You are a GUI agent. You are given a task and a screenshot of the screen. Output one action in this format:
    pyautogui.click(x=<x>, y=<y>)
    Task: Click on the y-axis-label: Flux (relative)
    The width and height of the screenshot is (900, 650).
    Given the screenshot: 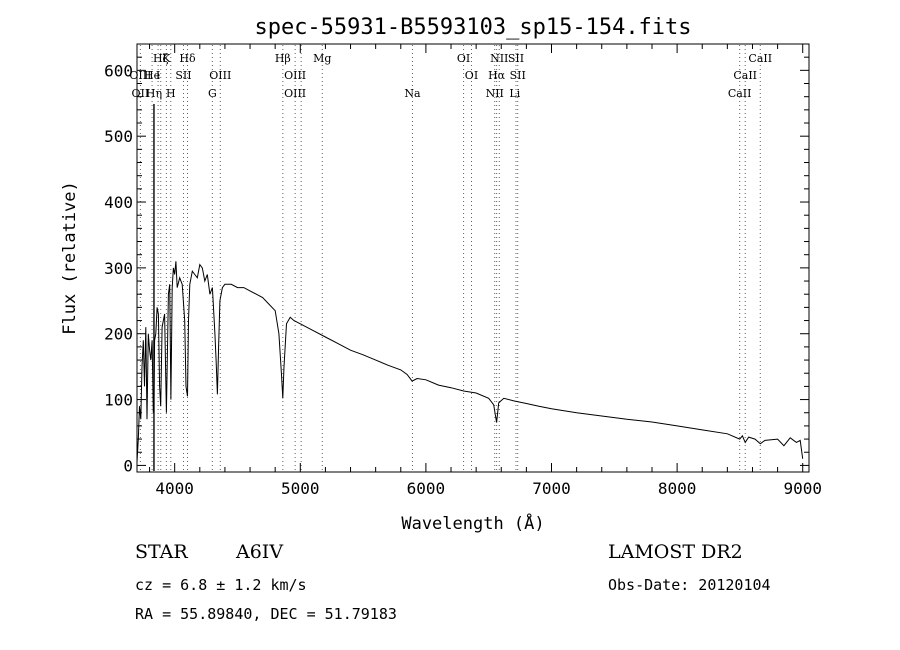 What is the action you would take?
    pyautogui.click(x=70, y=258)
    